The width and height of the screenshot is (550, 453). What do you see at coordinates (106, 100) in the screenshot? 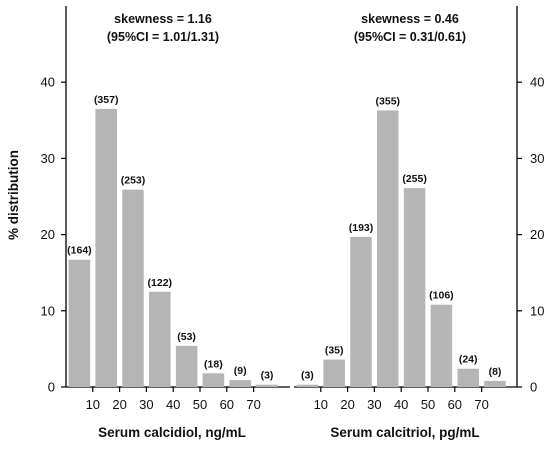
I see `calcidiol-count-label: (357)` at bounding box center [106, 100].